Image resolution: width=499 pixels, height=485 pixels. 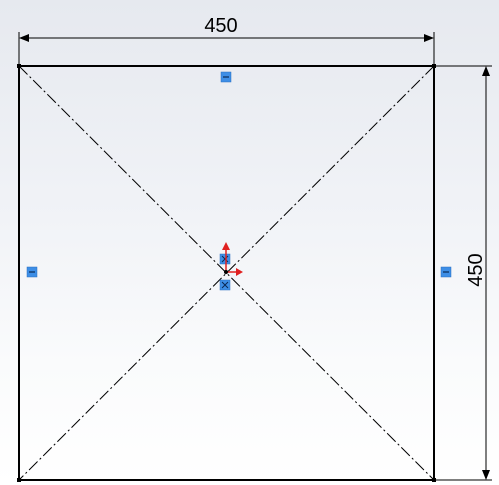 What do you see at coordinates (225, 259) in the screenshot?
I see `coincident-relation-icon` at bounding box center [225, 259].